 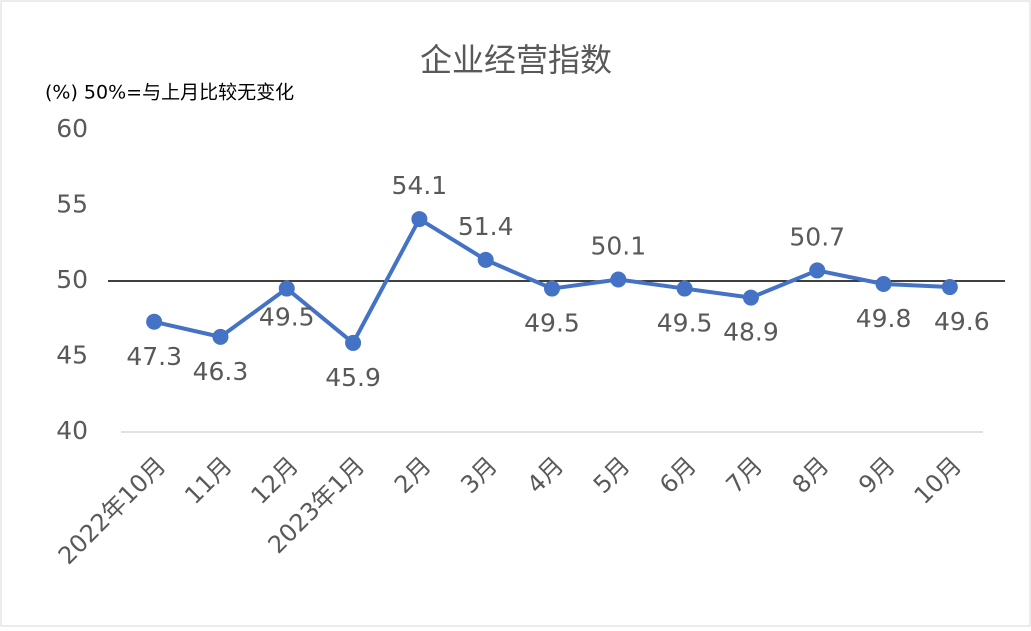 I want to click on y-tick-label: 60, so click(x=72, y=128).